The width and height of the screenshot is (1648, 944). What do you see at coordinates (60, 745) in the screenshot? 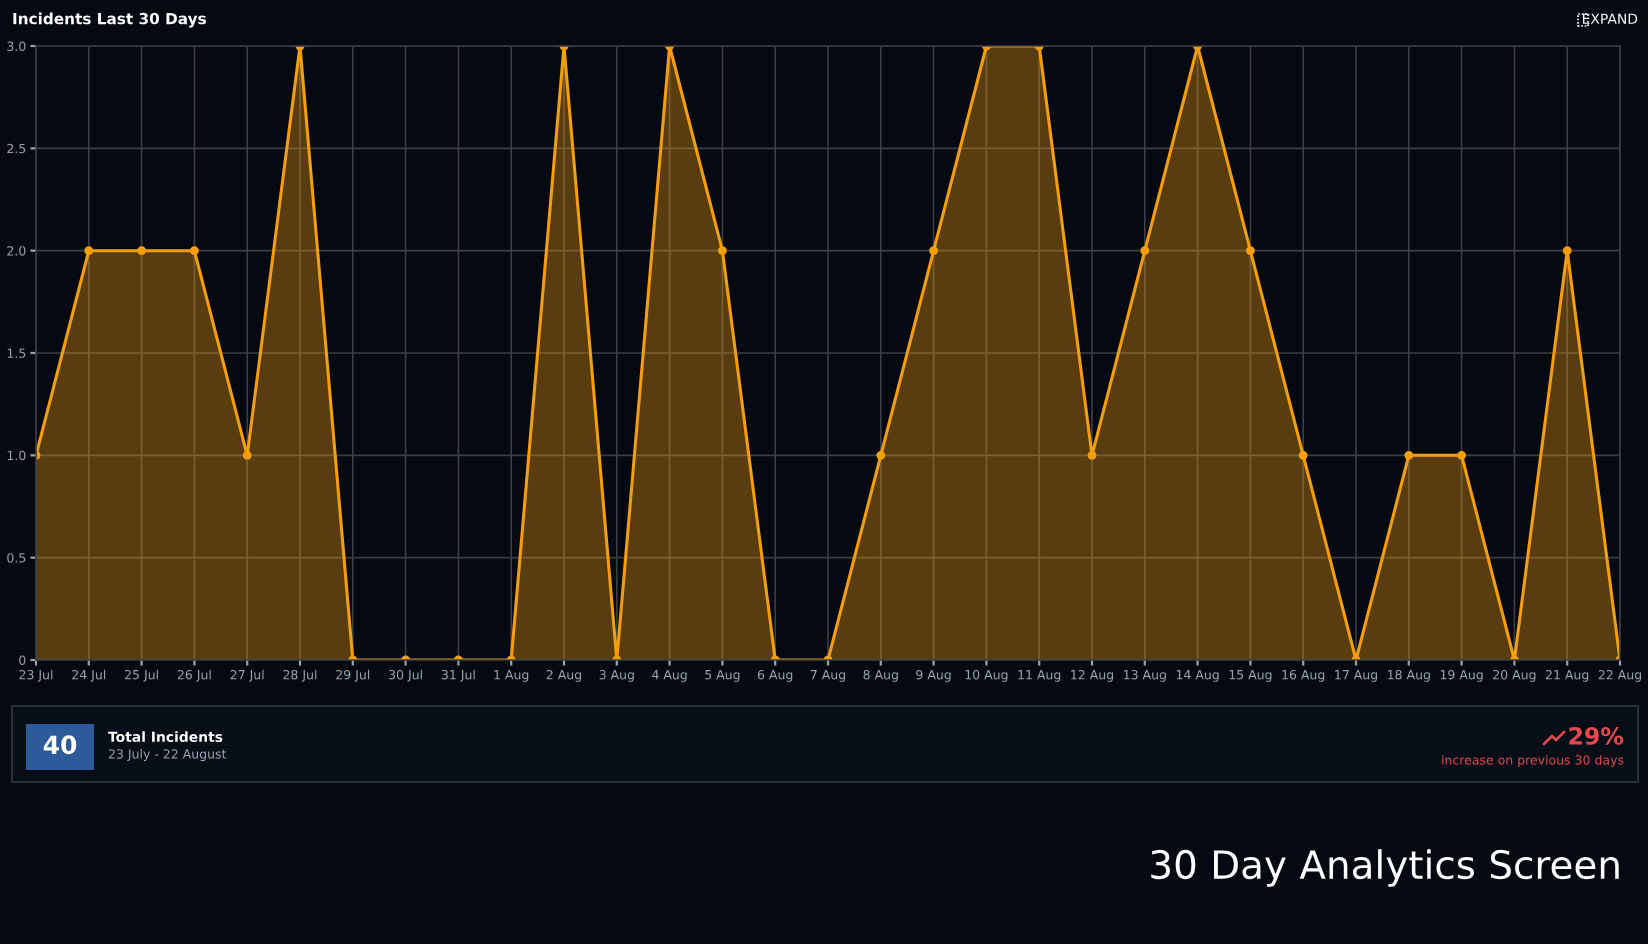
I see `text: 40` at bounding box center [60, 745].